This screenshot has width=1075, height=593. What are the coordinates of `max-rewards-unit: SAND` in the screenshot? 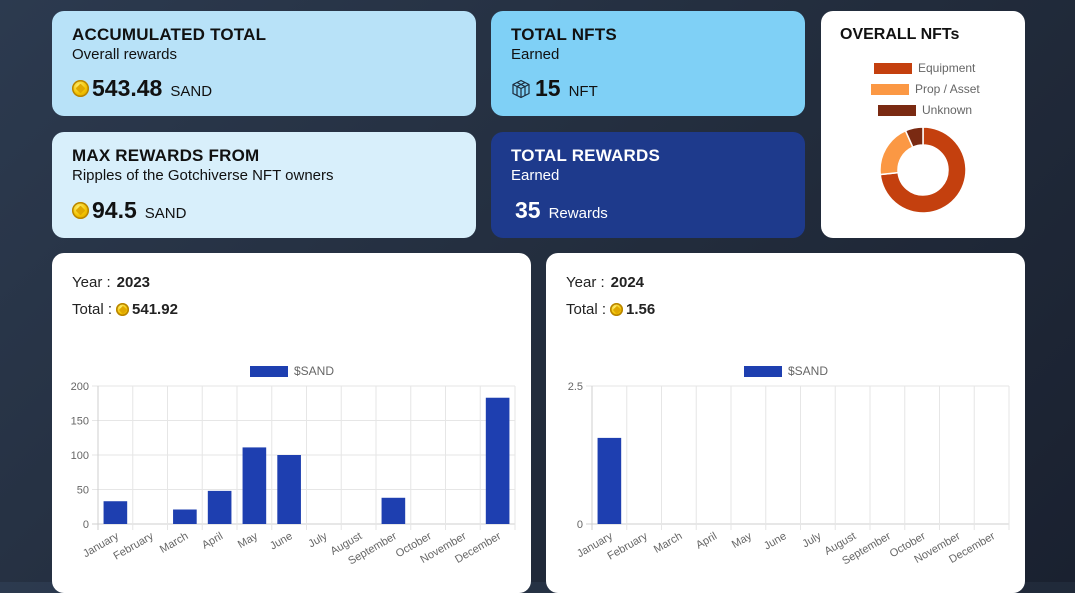 It's located at (165, 213).